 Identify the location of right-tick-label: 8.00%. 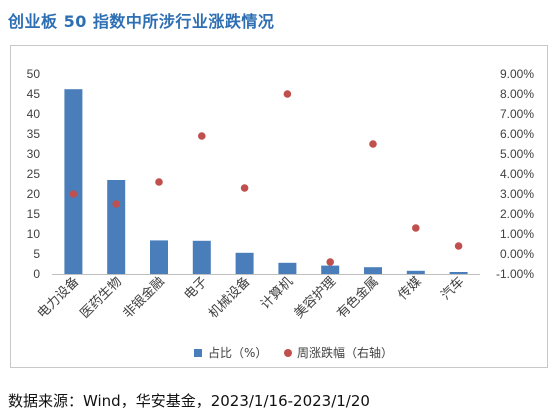
(517, 94).